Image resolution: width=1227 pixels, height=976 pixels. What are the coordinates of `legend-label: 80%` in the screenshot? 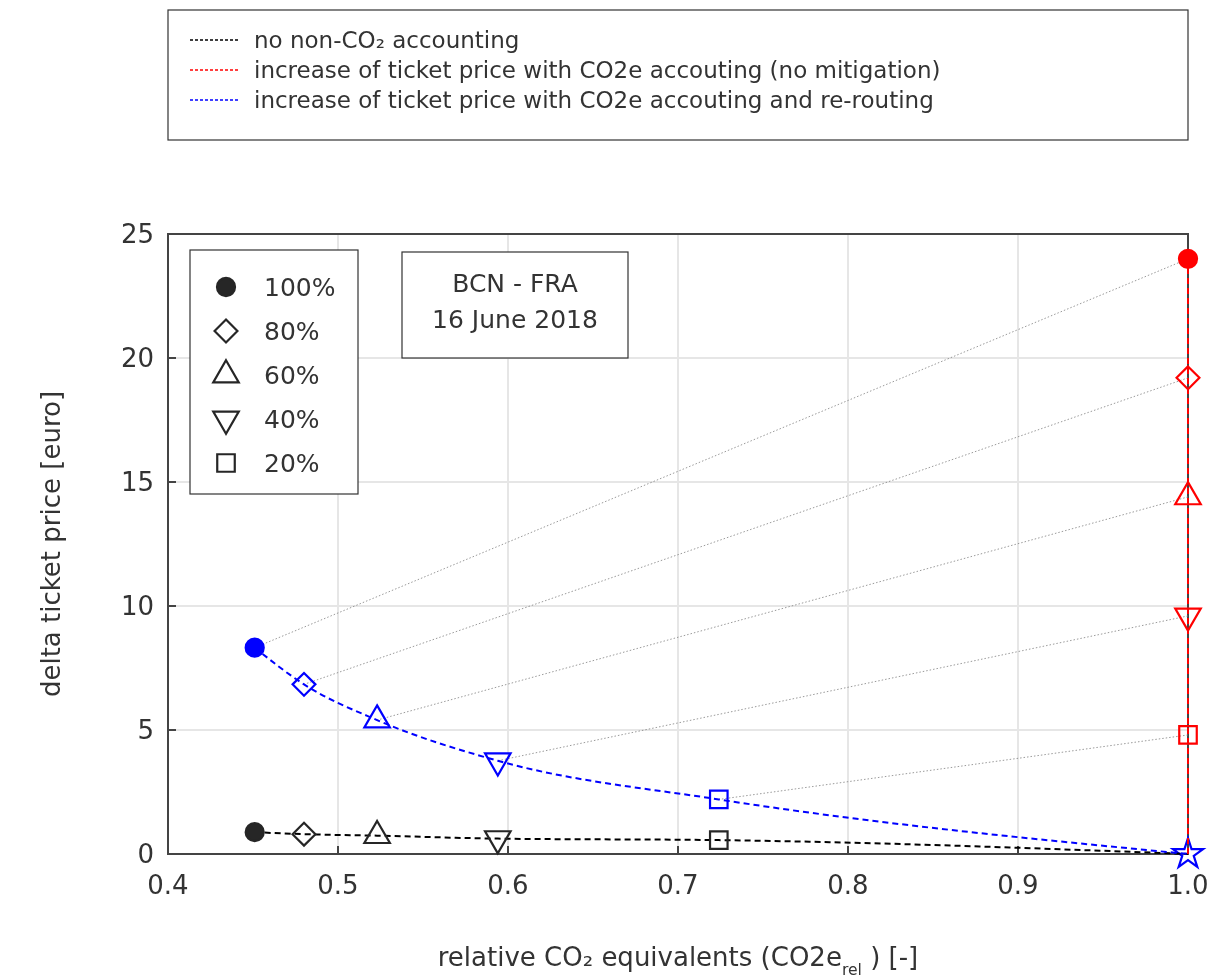 It's located at (292, 331).